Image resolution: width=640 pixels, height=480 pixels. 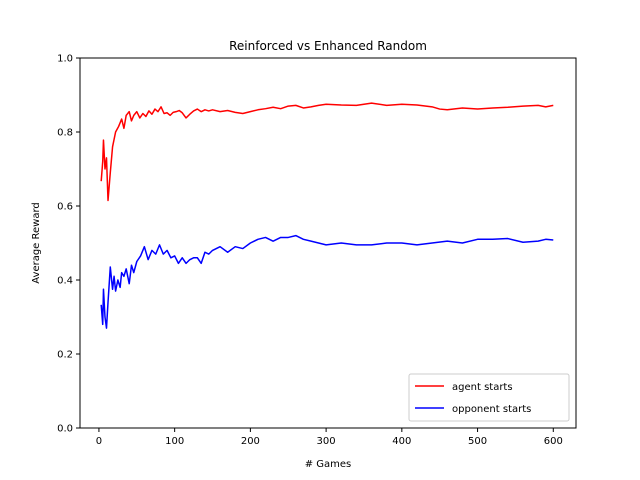 What do you see at coordinates (174, 441) in the screenshot?
I see `x-tick-label: 100` at bounding box center [174, 441].